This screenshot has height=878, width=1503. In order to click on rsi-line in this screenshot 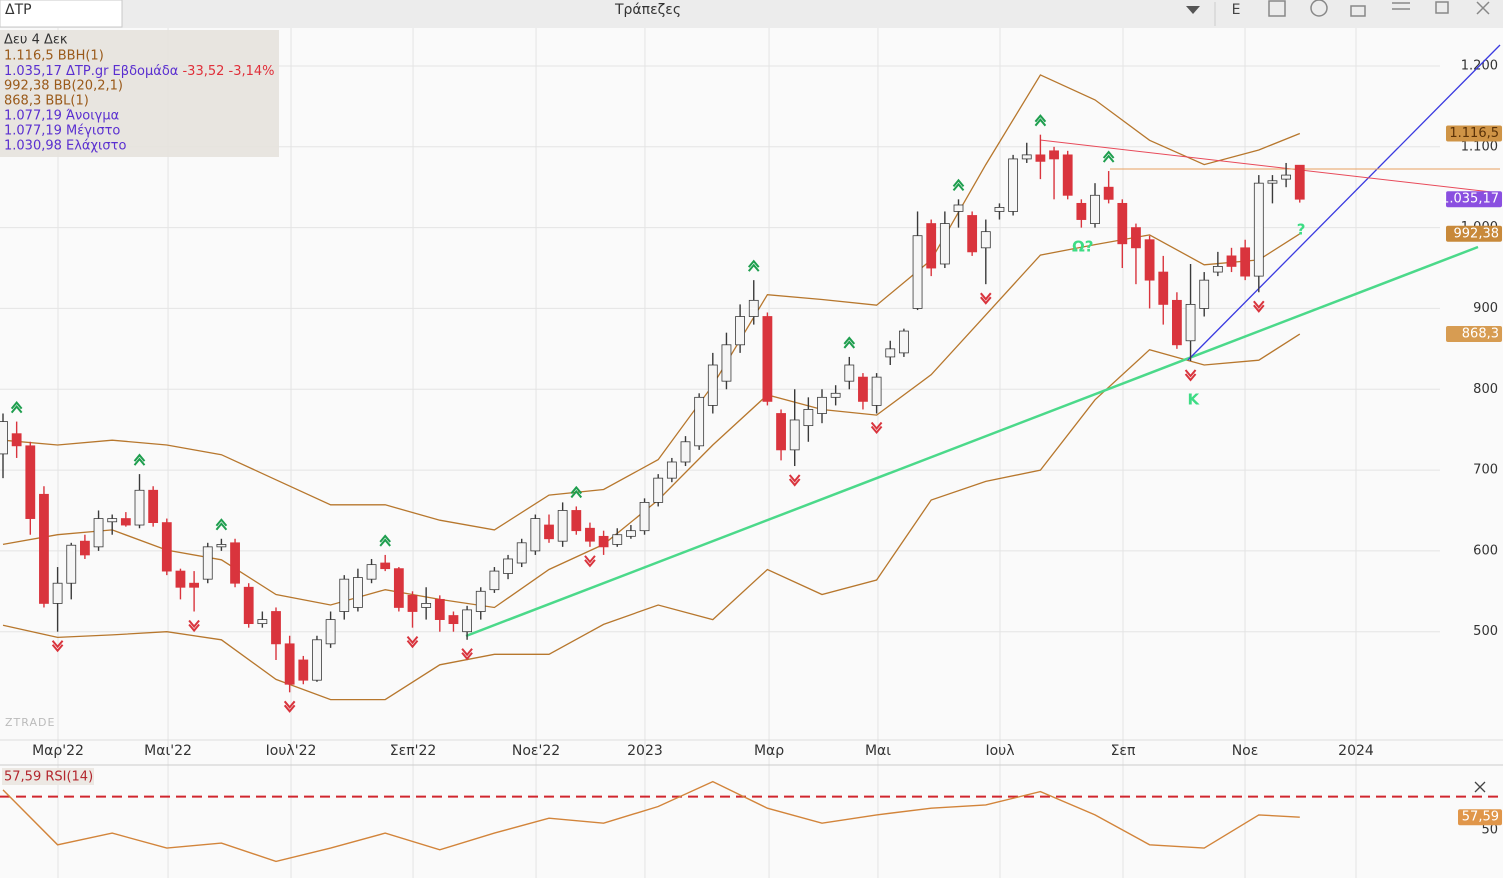, I will do `click(651, 821)`.